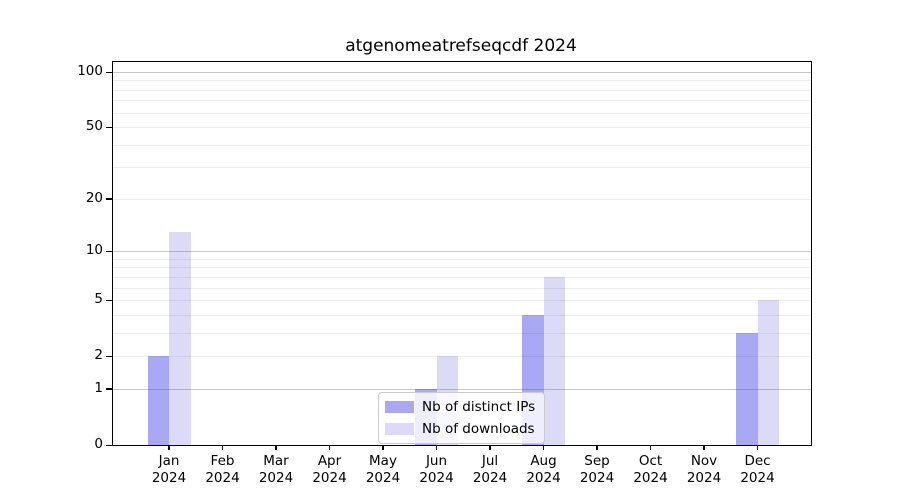  Describe the element at coordinates (98, 387) in the screenshot. I see `y-axis-tick-label: 1` at that location.